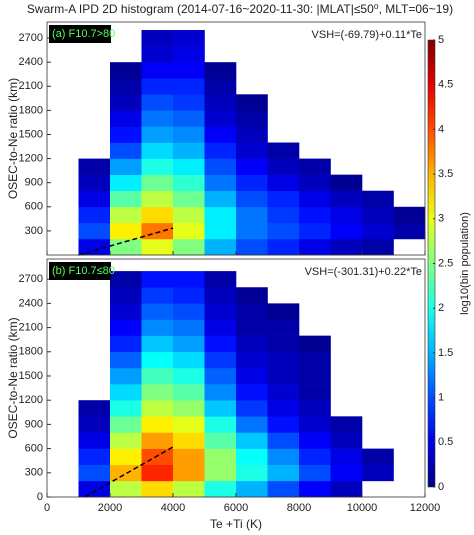  What do you see at coordinates (299, 508) in the screenshot?
I see `x-tick-label: 8000` at bounding box center [299, 508].